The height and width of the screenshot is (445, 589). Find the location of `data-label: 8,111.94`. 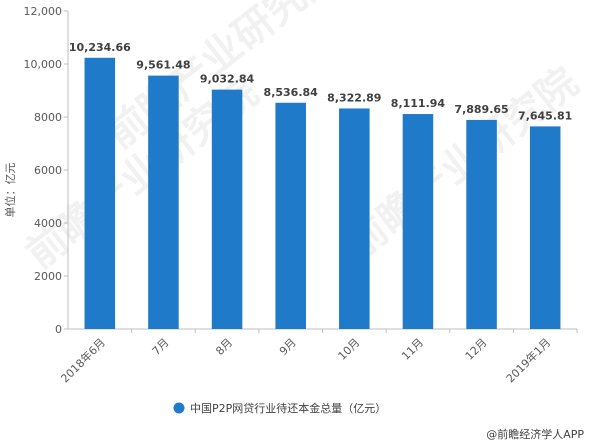

data-label: 8,111.94 is located at coordinates (418, 103).